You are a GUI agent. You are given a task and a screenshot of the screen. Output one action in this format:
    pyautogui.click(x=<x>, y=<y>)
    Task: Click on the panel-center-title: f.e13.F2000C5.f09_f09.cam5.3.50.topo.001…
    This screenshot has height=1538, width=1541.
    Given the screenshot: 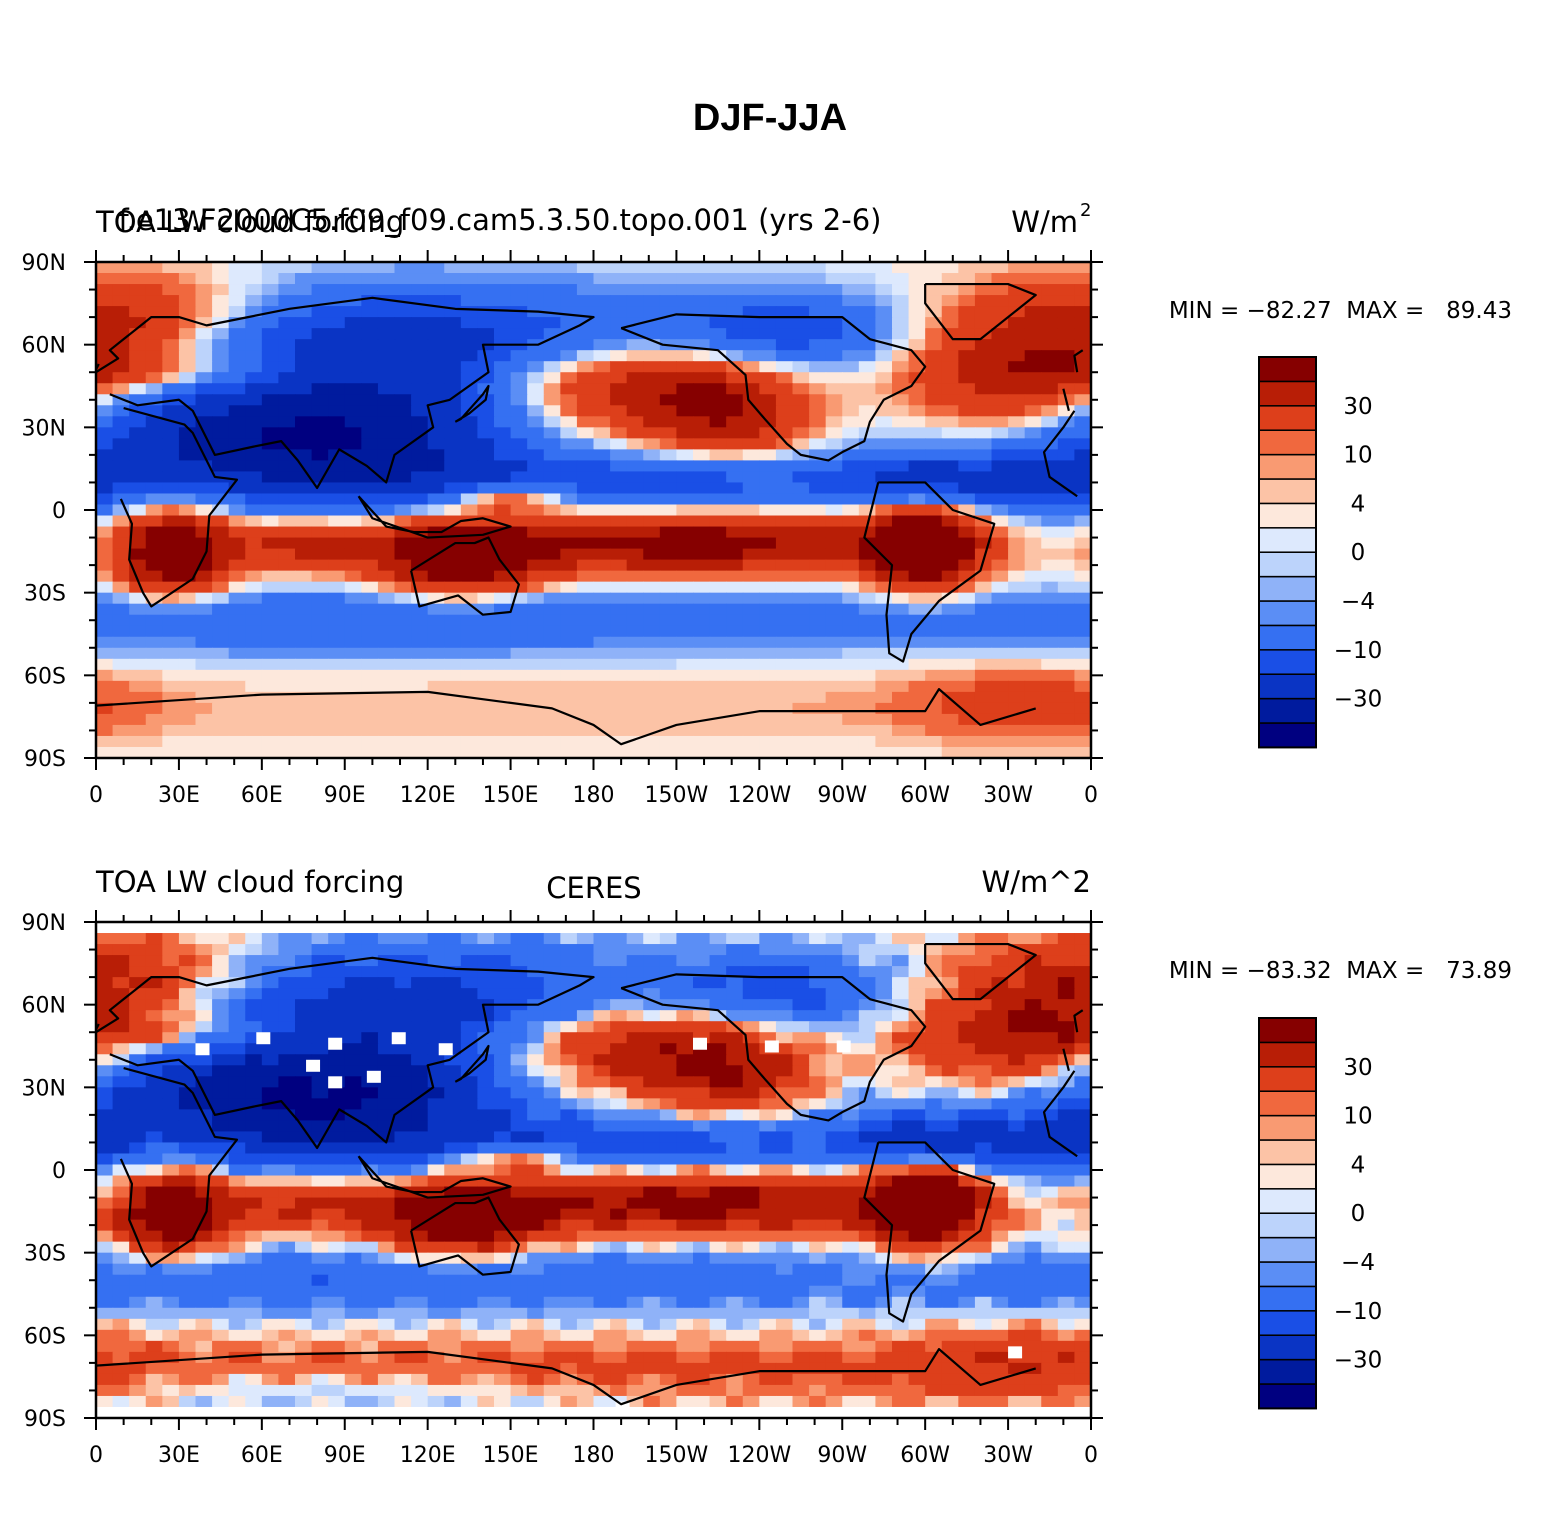 What is the action you would take?
    pyautogui.click(x=500, y=220)
    